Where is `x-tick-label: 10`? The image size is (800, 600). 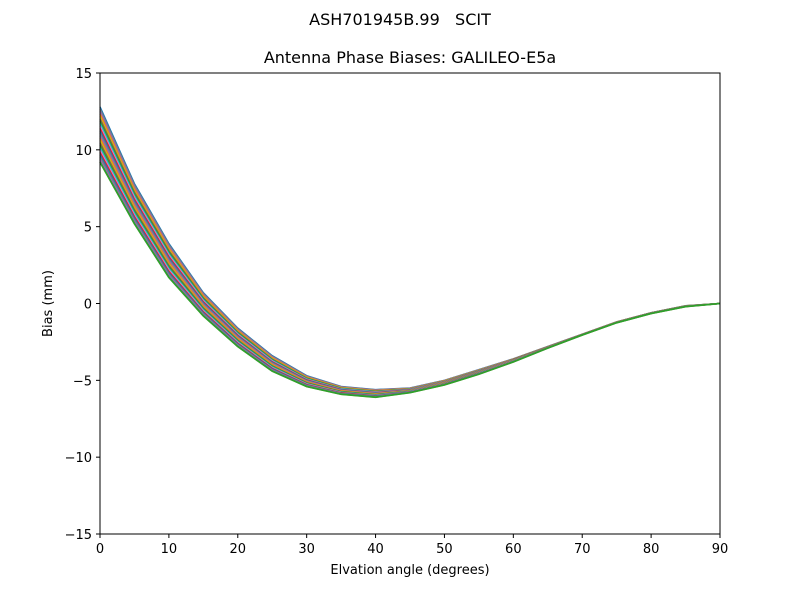
x-tick-label: 10 is located at coordinates (169, 549).